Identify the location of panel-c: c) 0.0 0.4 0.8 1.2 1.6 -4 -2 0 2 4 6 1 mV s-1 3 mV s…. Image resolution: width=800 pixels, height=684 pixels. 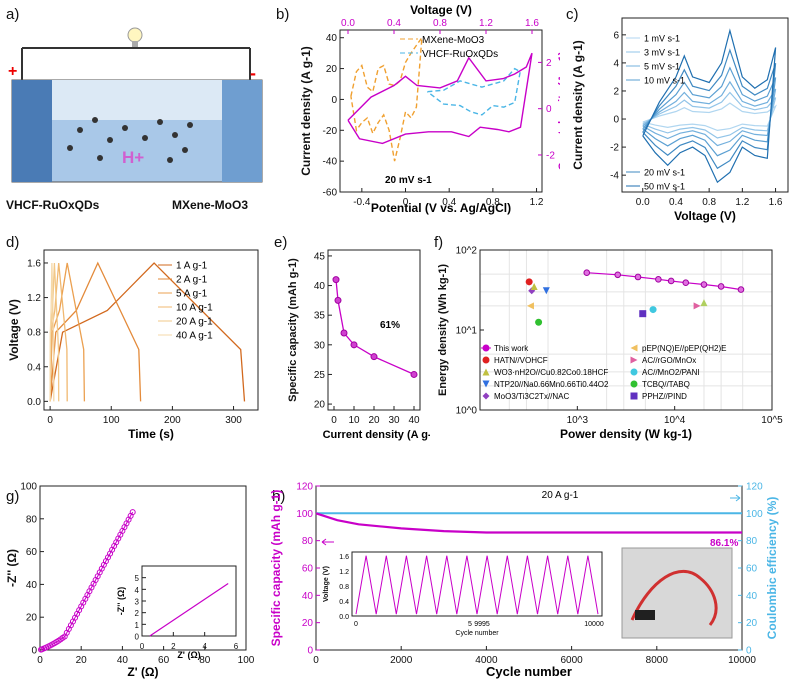
(680, 115).